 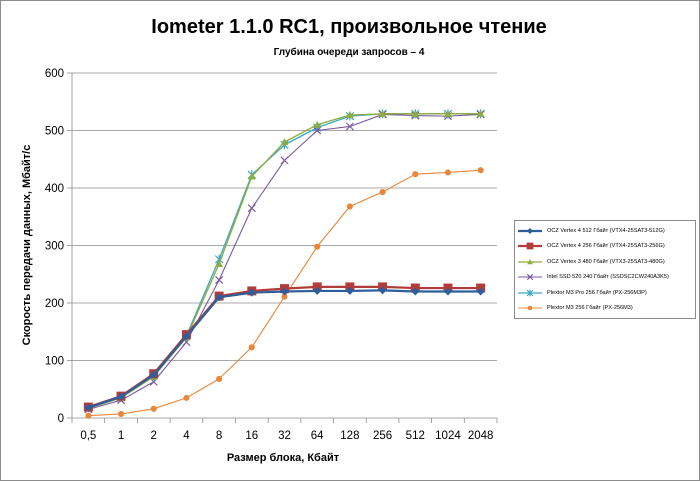 I want to click on x-tick-label: 4, so click(x=186, y=436).